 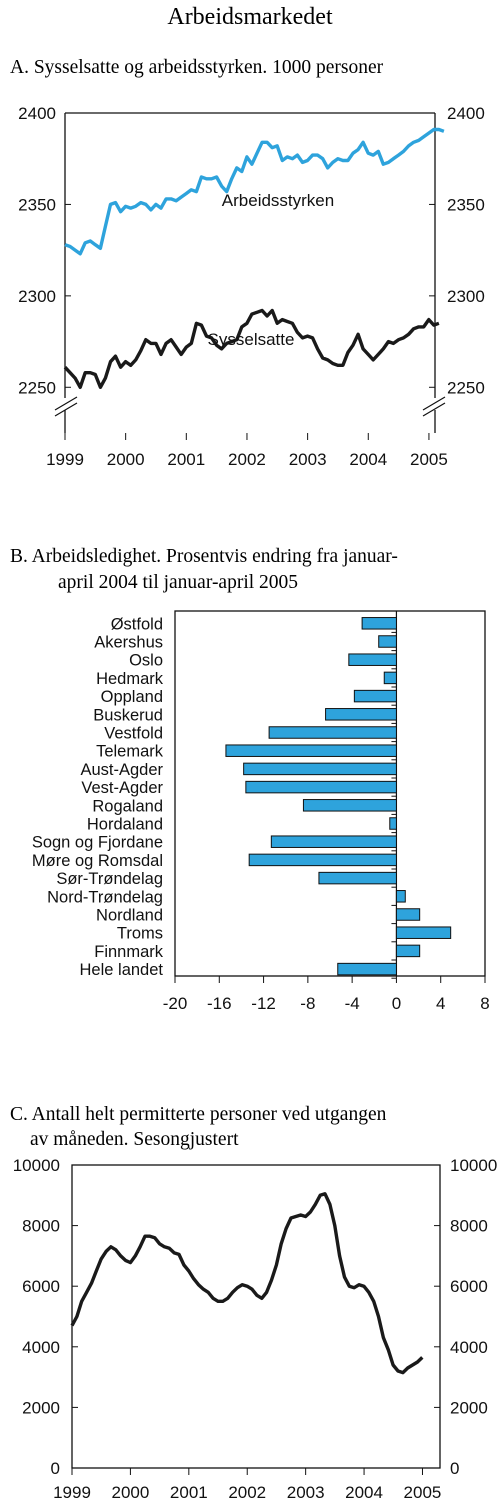 I want to click on y-tick-label-right: 6000, so click(x=469, y=1286).